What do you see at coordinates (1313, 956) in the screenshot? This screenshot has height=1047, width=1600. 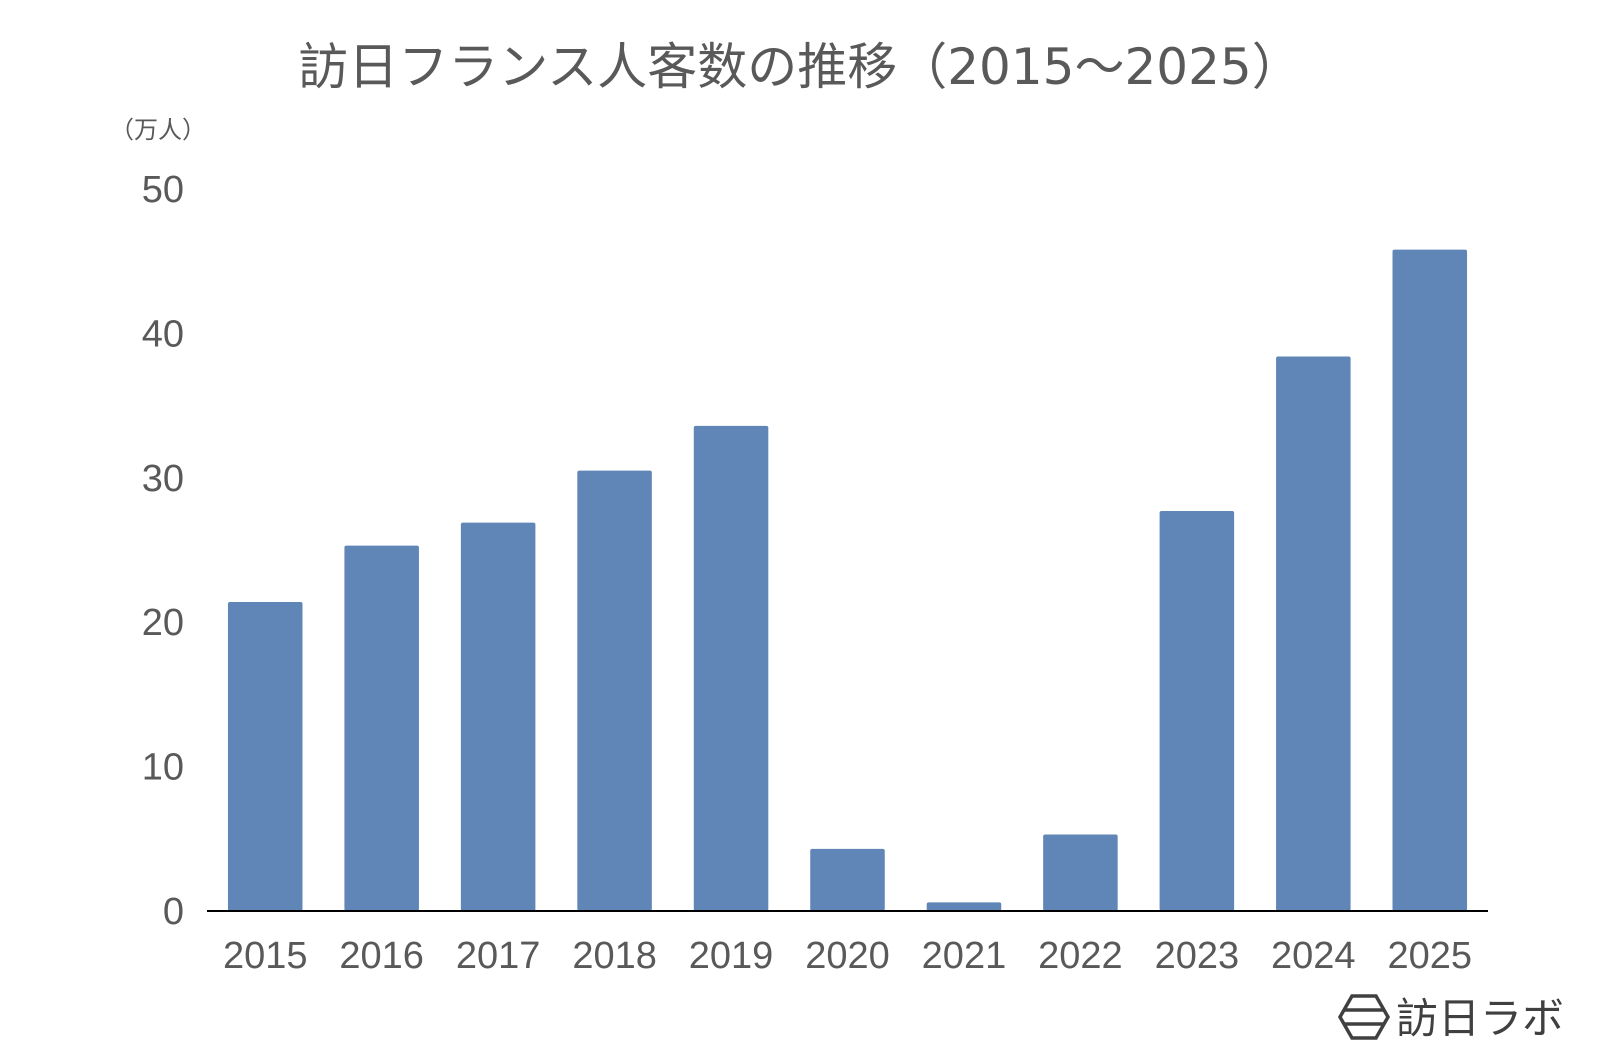 I see `x-tick-label: 2024` at bounding box center [1313, 956].